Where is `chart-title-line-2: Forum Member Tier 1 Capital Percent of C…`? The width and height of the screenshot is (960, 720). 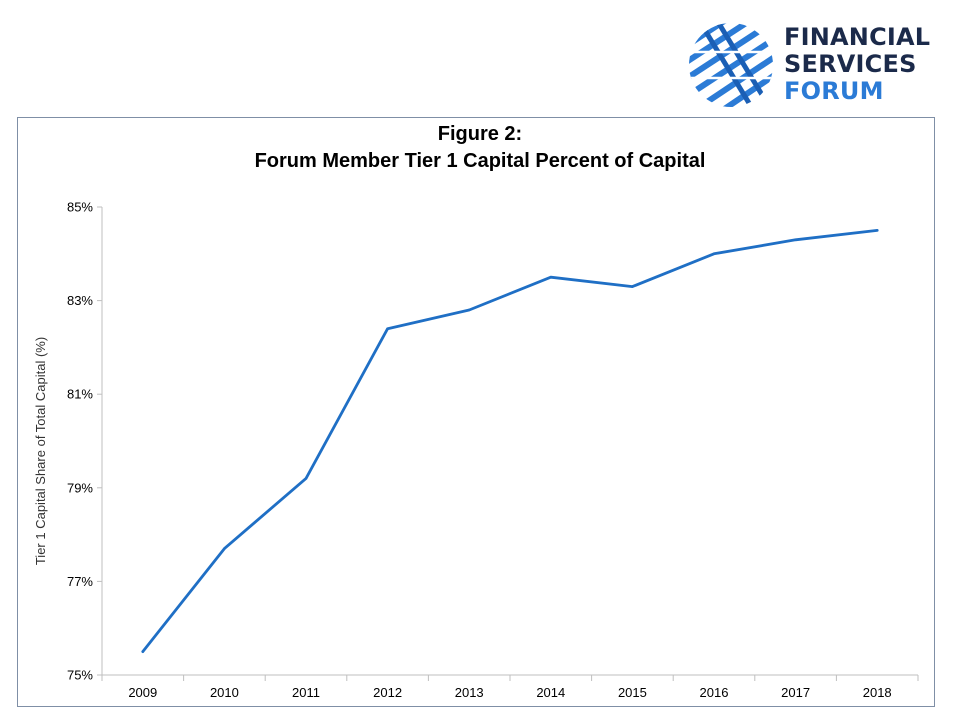 chart-title-line-2: Forum Member Tier 1 Capital Percent of C… is located at coordinates (480, 161).